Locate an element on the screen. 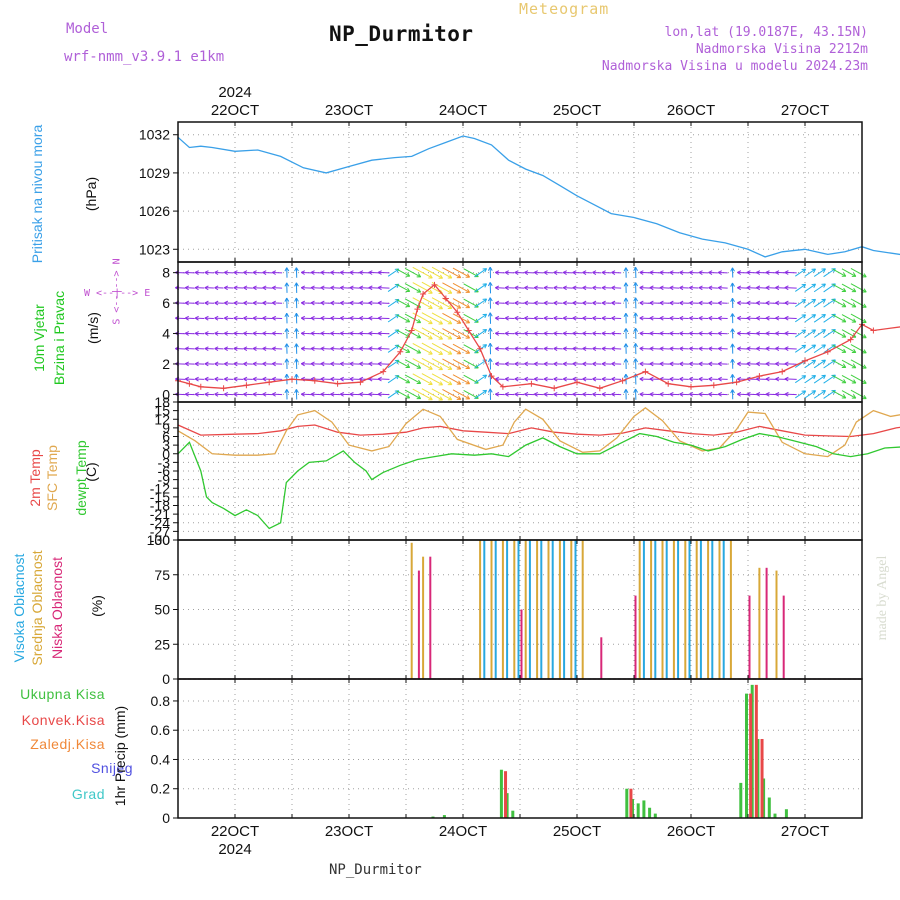 The image size is (900, 900). x-date-label-bottom: 27OCT is located at coordinates (805, 831).